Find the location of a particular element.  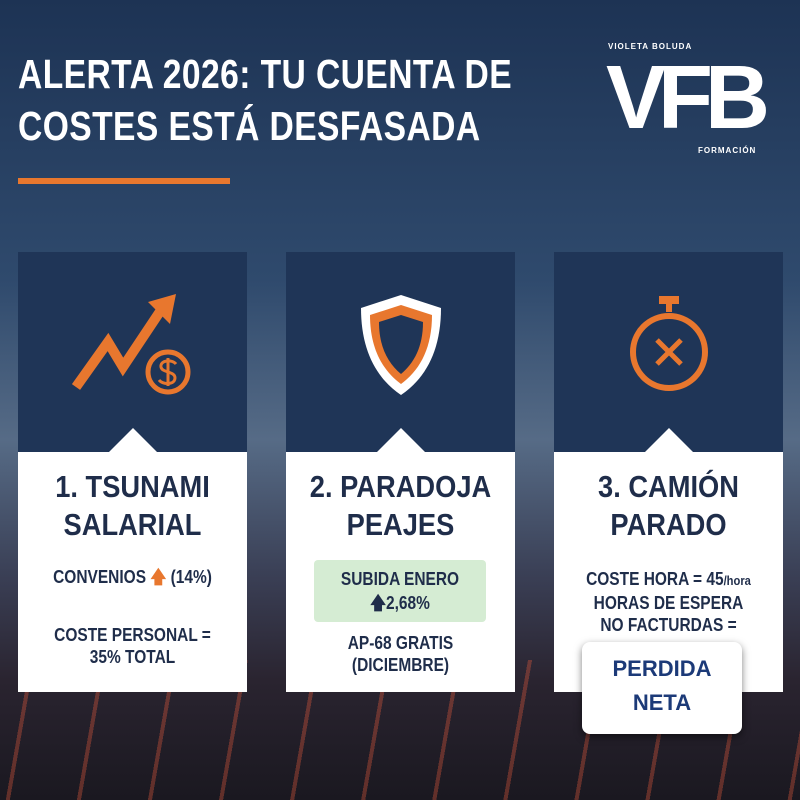

logo-bottom-text: FORMACIÓN is located at coordinates (727, 150).